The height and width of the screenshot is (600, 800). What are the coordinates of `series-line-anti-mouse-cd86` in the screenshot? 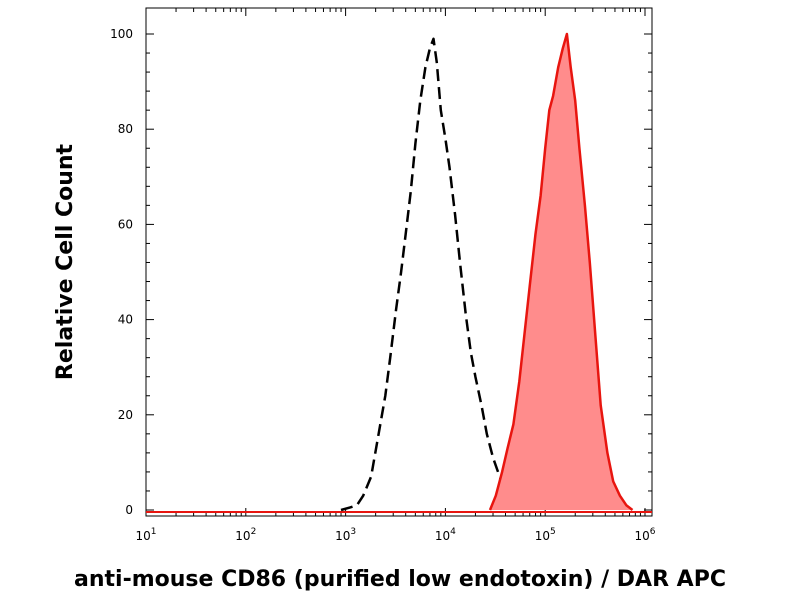 It's located at (561, 271).